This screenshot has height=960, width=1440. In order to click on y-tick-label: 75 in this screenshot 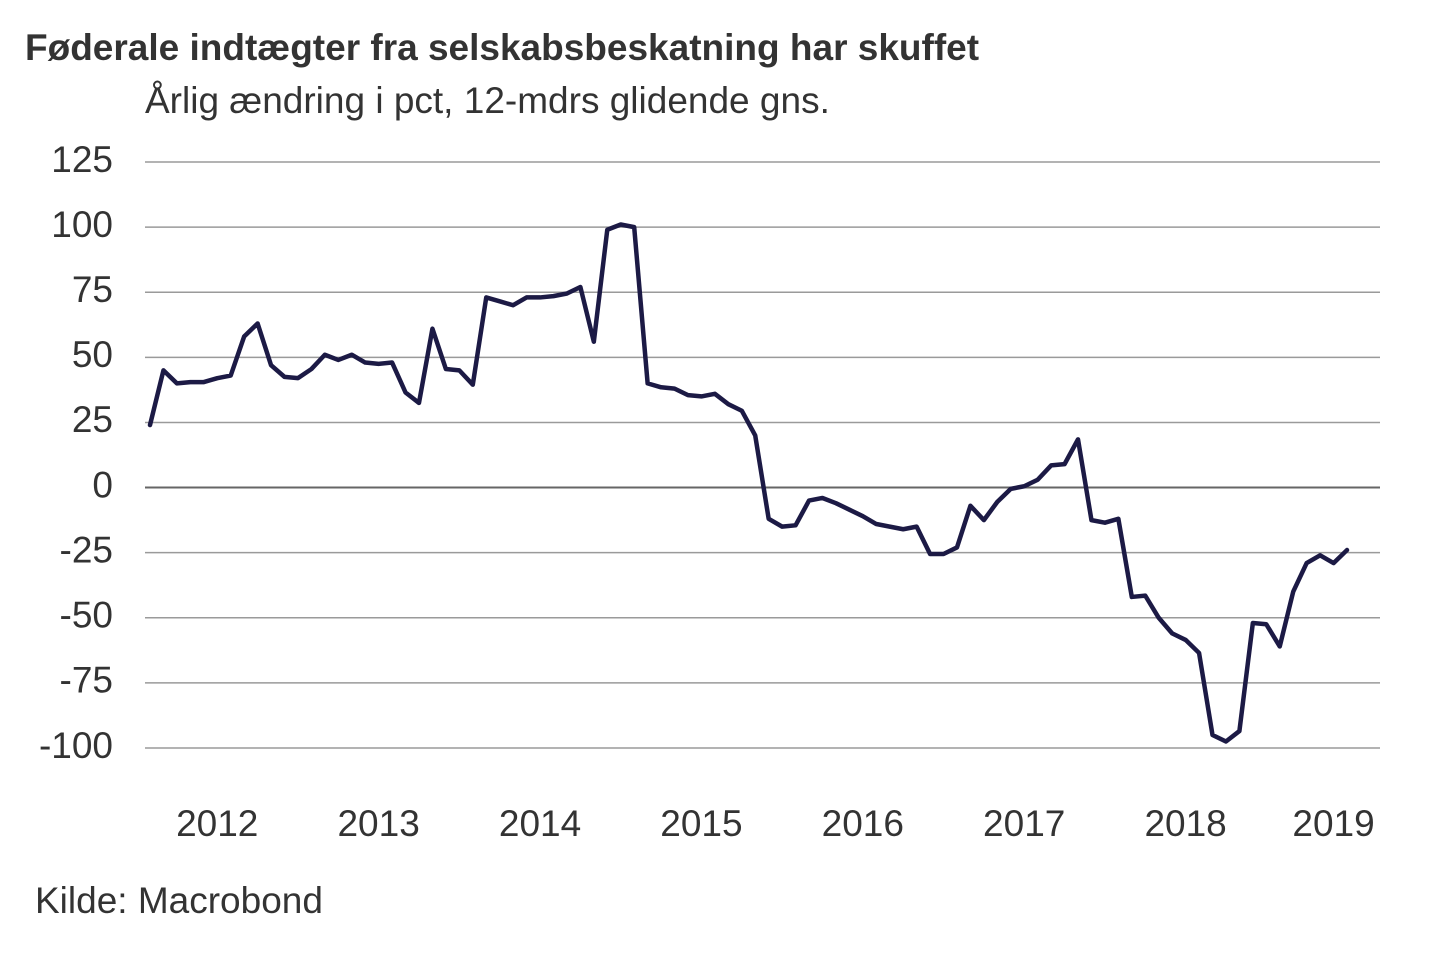, I will do `click(92, 289)`.